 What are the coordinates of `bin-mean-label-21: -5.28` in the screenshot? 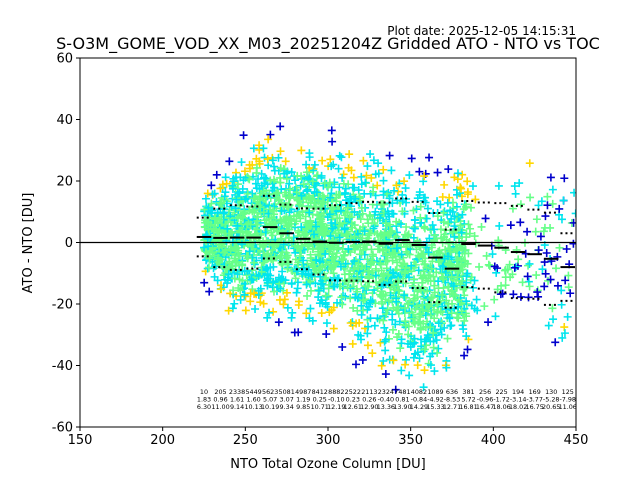 It's located at (551, 400).